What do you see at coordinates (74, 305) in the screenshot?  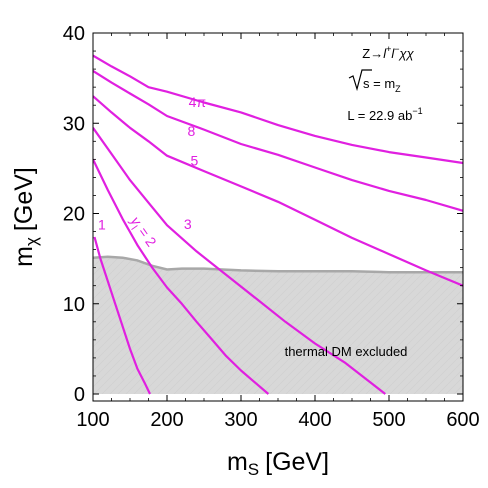 I see `y-tick-label-10: 10` at bounding box center [74, 305].